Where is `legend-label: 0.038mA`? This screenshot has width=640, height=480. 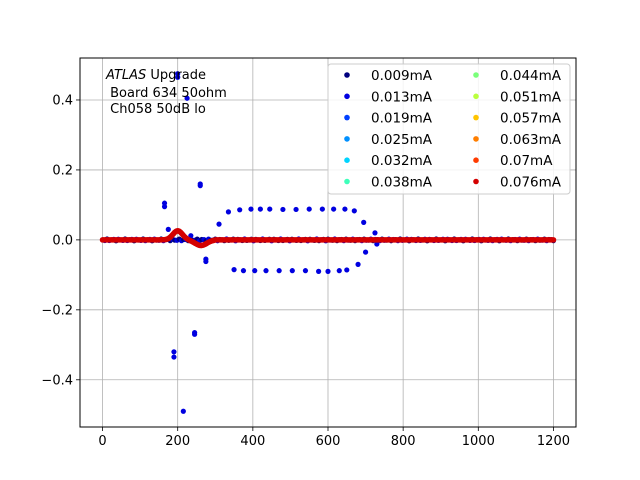 legend-label: 0.038mA is located at coordinates (402, 183).